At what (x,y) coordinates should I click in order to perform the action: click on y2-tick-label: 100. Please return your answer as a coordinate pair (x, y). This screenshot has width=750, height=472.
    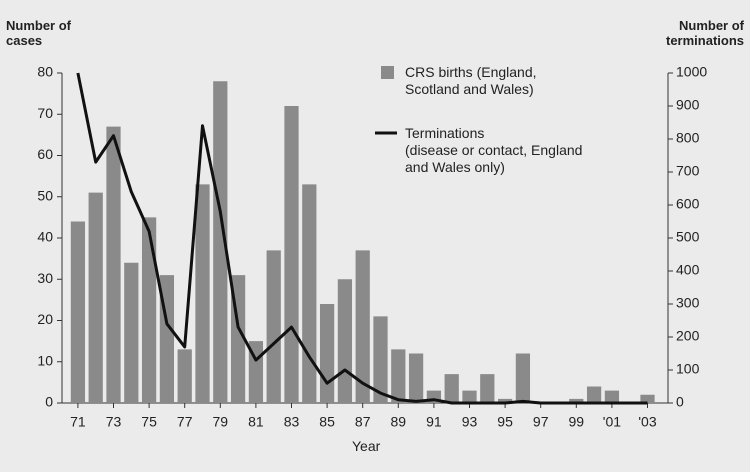
    Looking at the image, I should click on (688, 369).